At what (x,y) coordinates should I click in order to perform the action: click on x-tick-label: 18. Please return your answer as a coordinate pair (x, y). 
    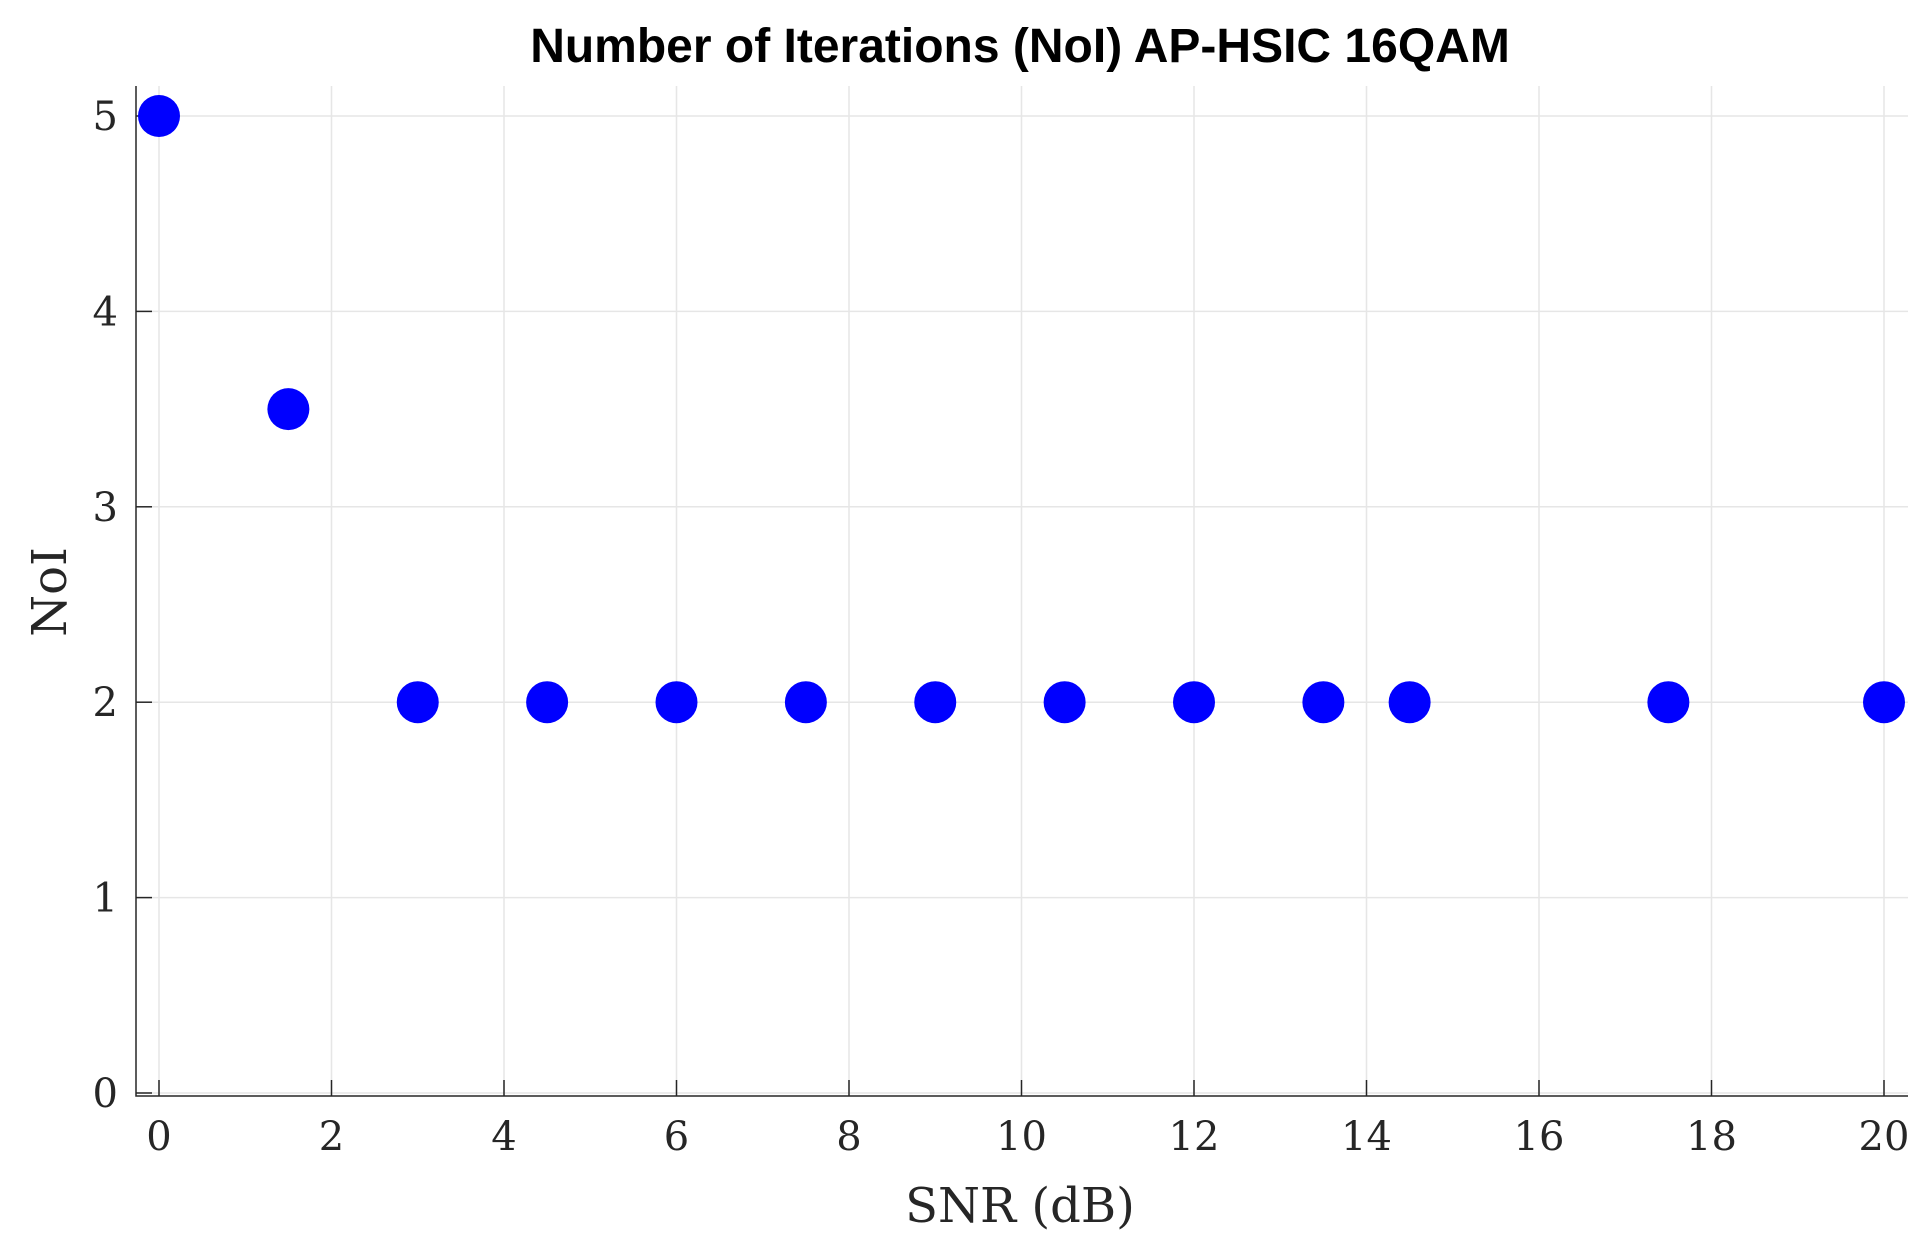
    Looking at the image, I should click on (1711, 1137).